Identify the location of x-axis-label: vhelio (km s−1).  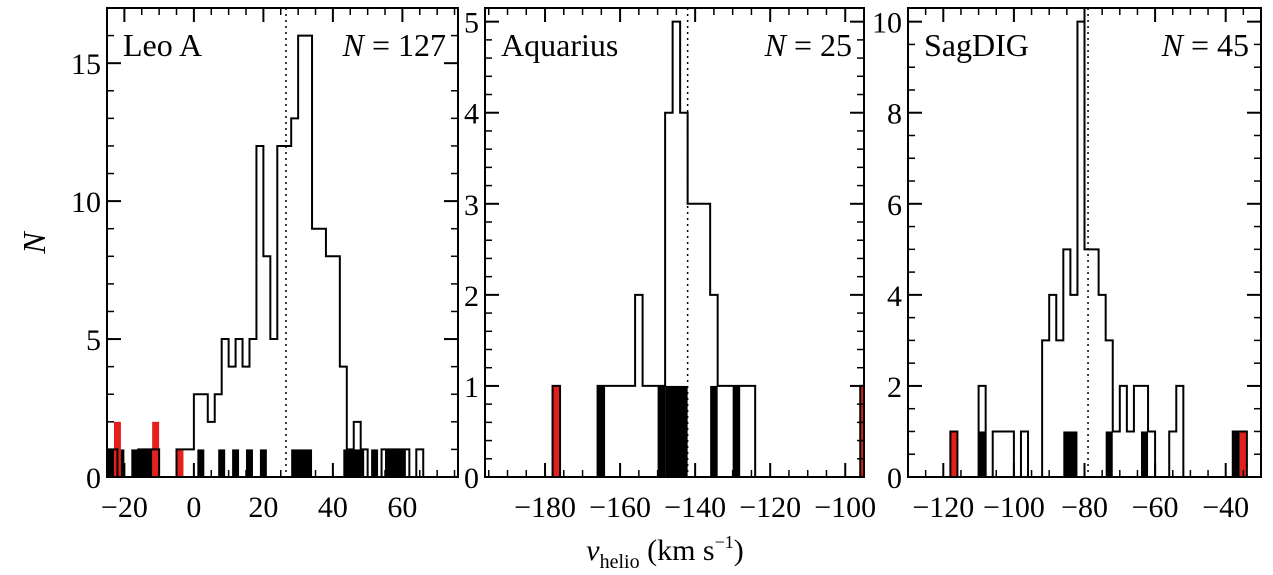
(664, 551).